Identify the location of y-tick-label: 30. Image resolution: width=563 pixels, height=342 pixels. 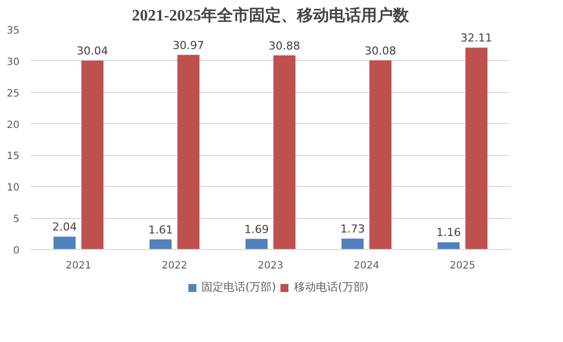
(13, 62).